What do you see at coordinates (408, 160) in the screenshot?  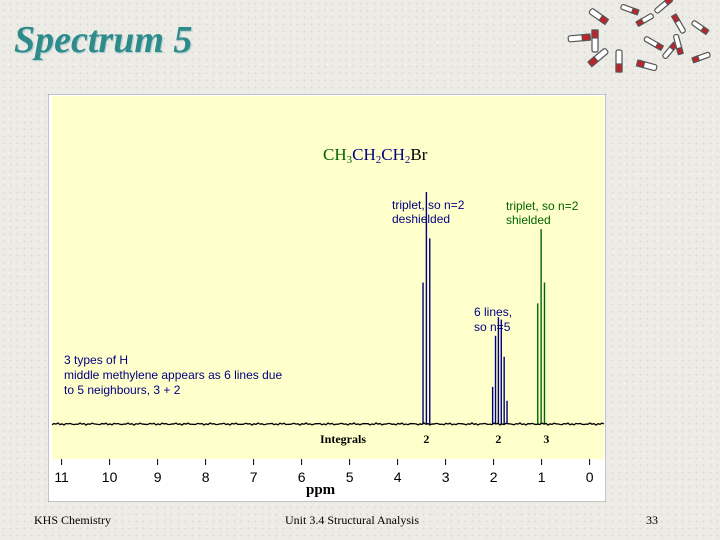 I see `molecule-part-5: 2` at bounding box center [408, 160].